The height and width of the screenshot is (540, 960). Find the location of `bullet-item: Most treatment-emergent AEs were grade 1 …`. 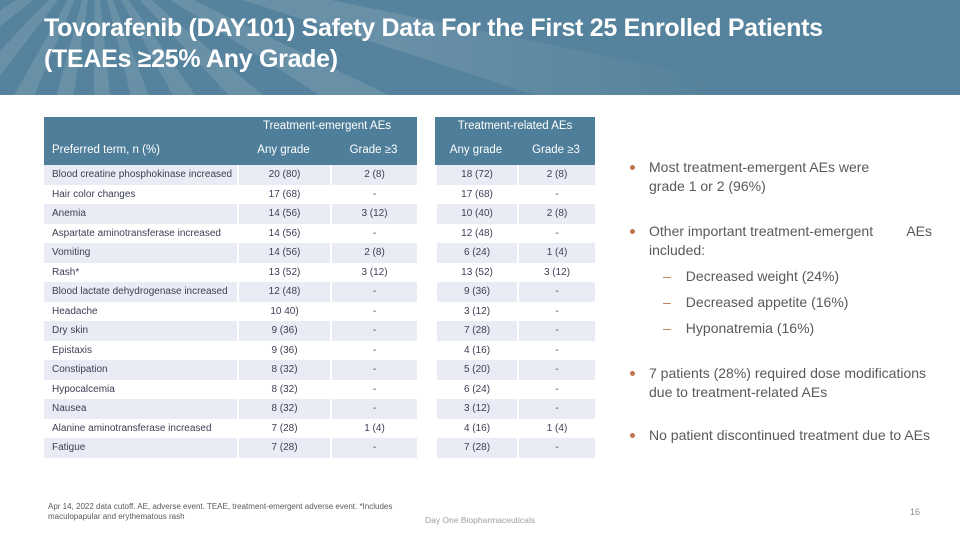

bullet-item: Most treatment-emergent AEs were grade 1 … is located at coordinates (781, 177).